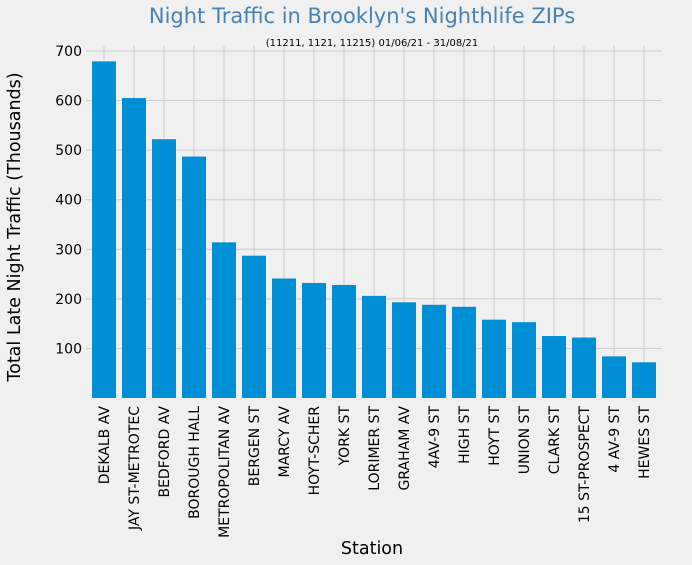  What do you see at coordinates (495, 436) in the screenshot?
I see `x-tick-label: HOYT ST` at bounding box center [495, 436].